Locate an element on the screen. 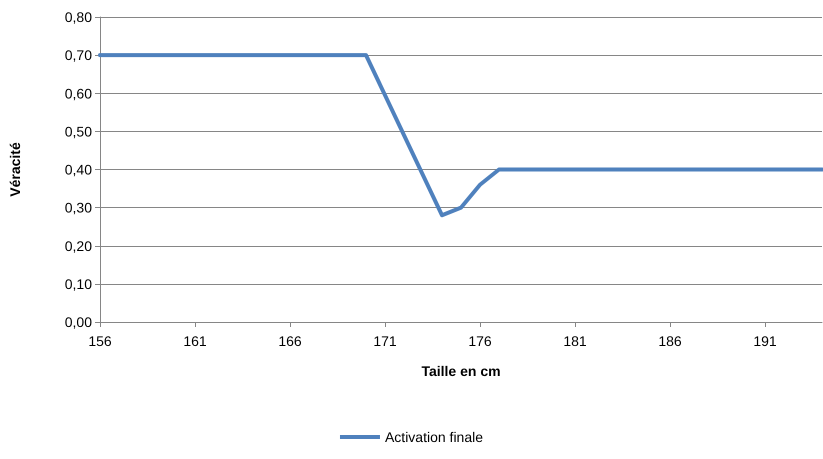 Image resolution: width=823 pixels, height=459 pixels. x-tick-label: 176 is located at coordinates (480, 341).